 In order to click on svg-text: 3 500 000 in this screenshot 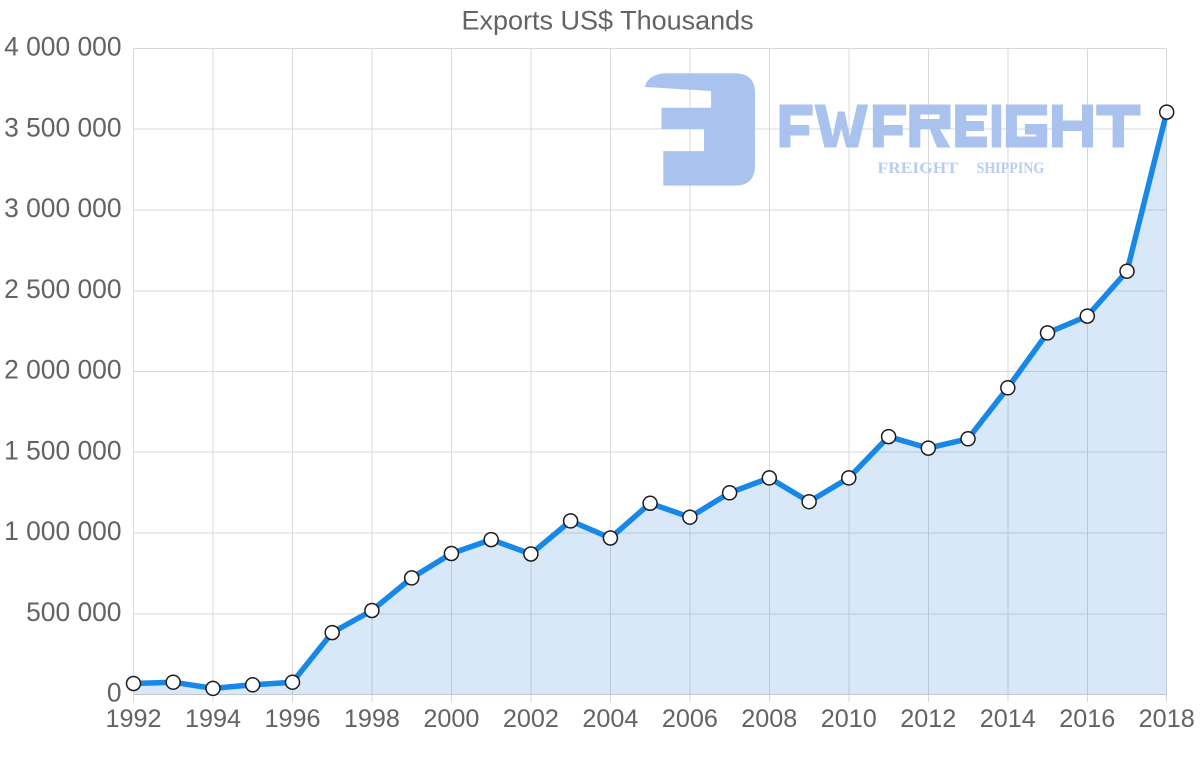, I will do `click(62, 128)`.